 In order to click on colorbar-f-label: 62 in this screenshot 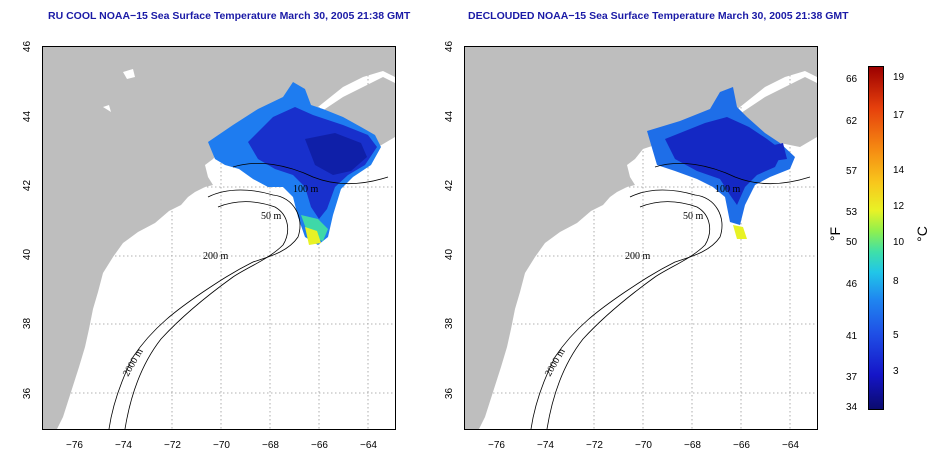, I will do `click(852, 121)`.